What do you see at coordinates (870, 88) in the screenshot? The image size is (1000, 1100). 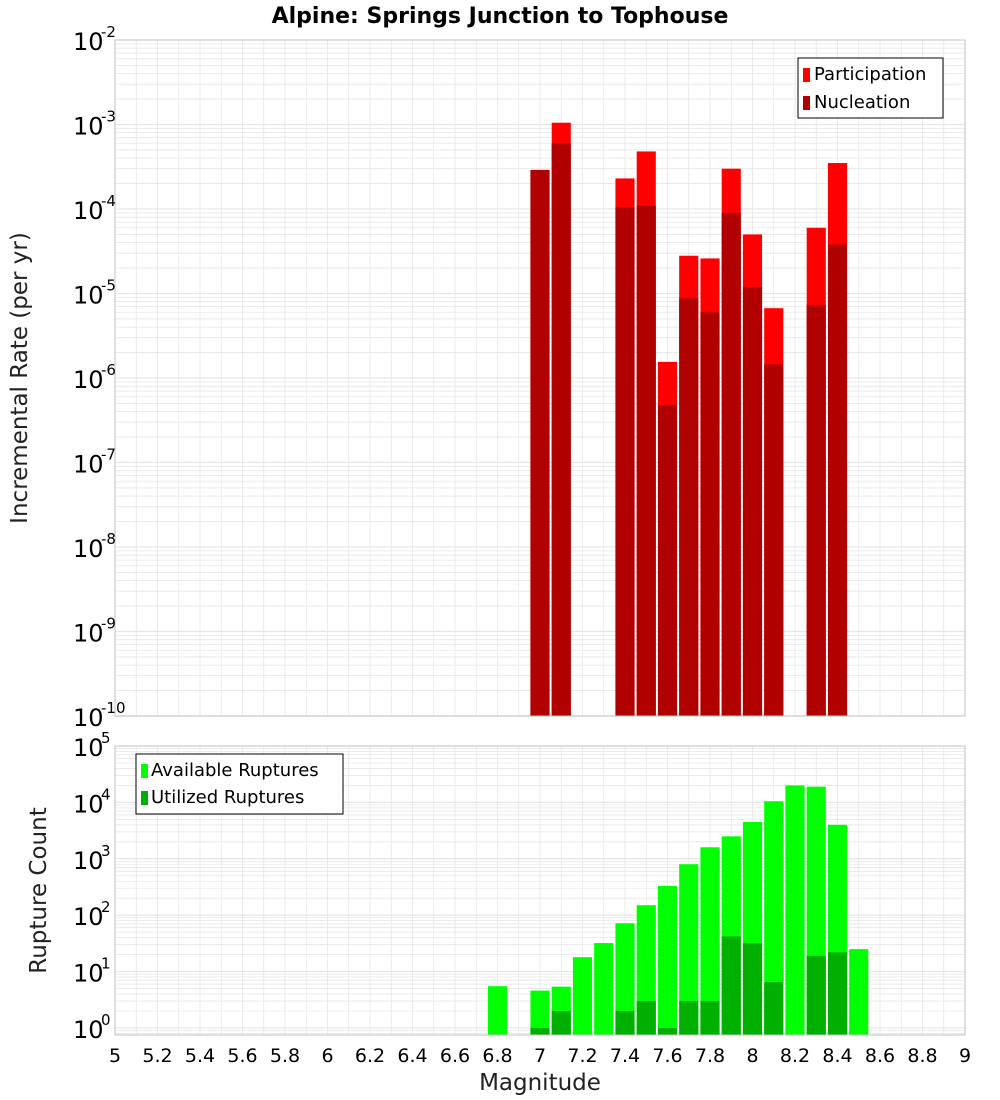 I see `legend-box` at bounding box center [870, 88].